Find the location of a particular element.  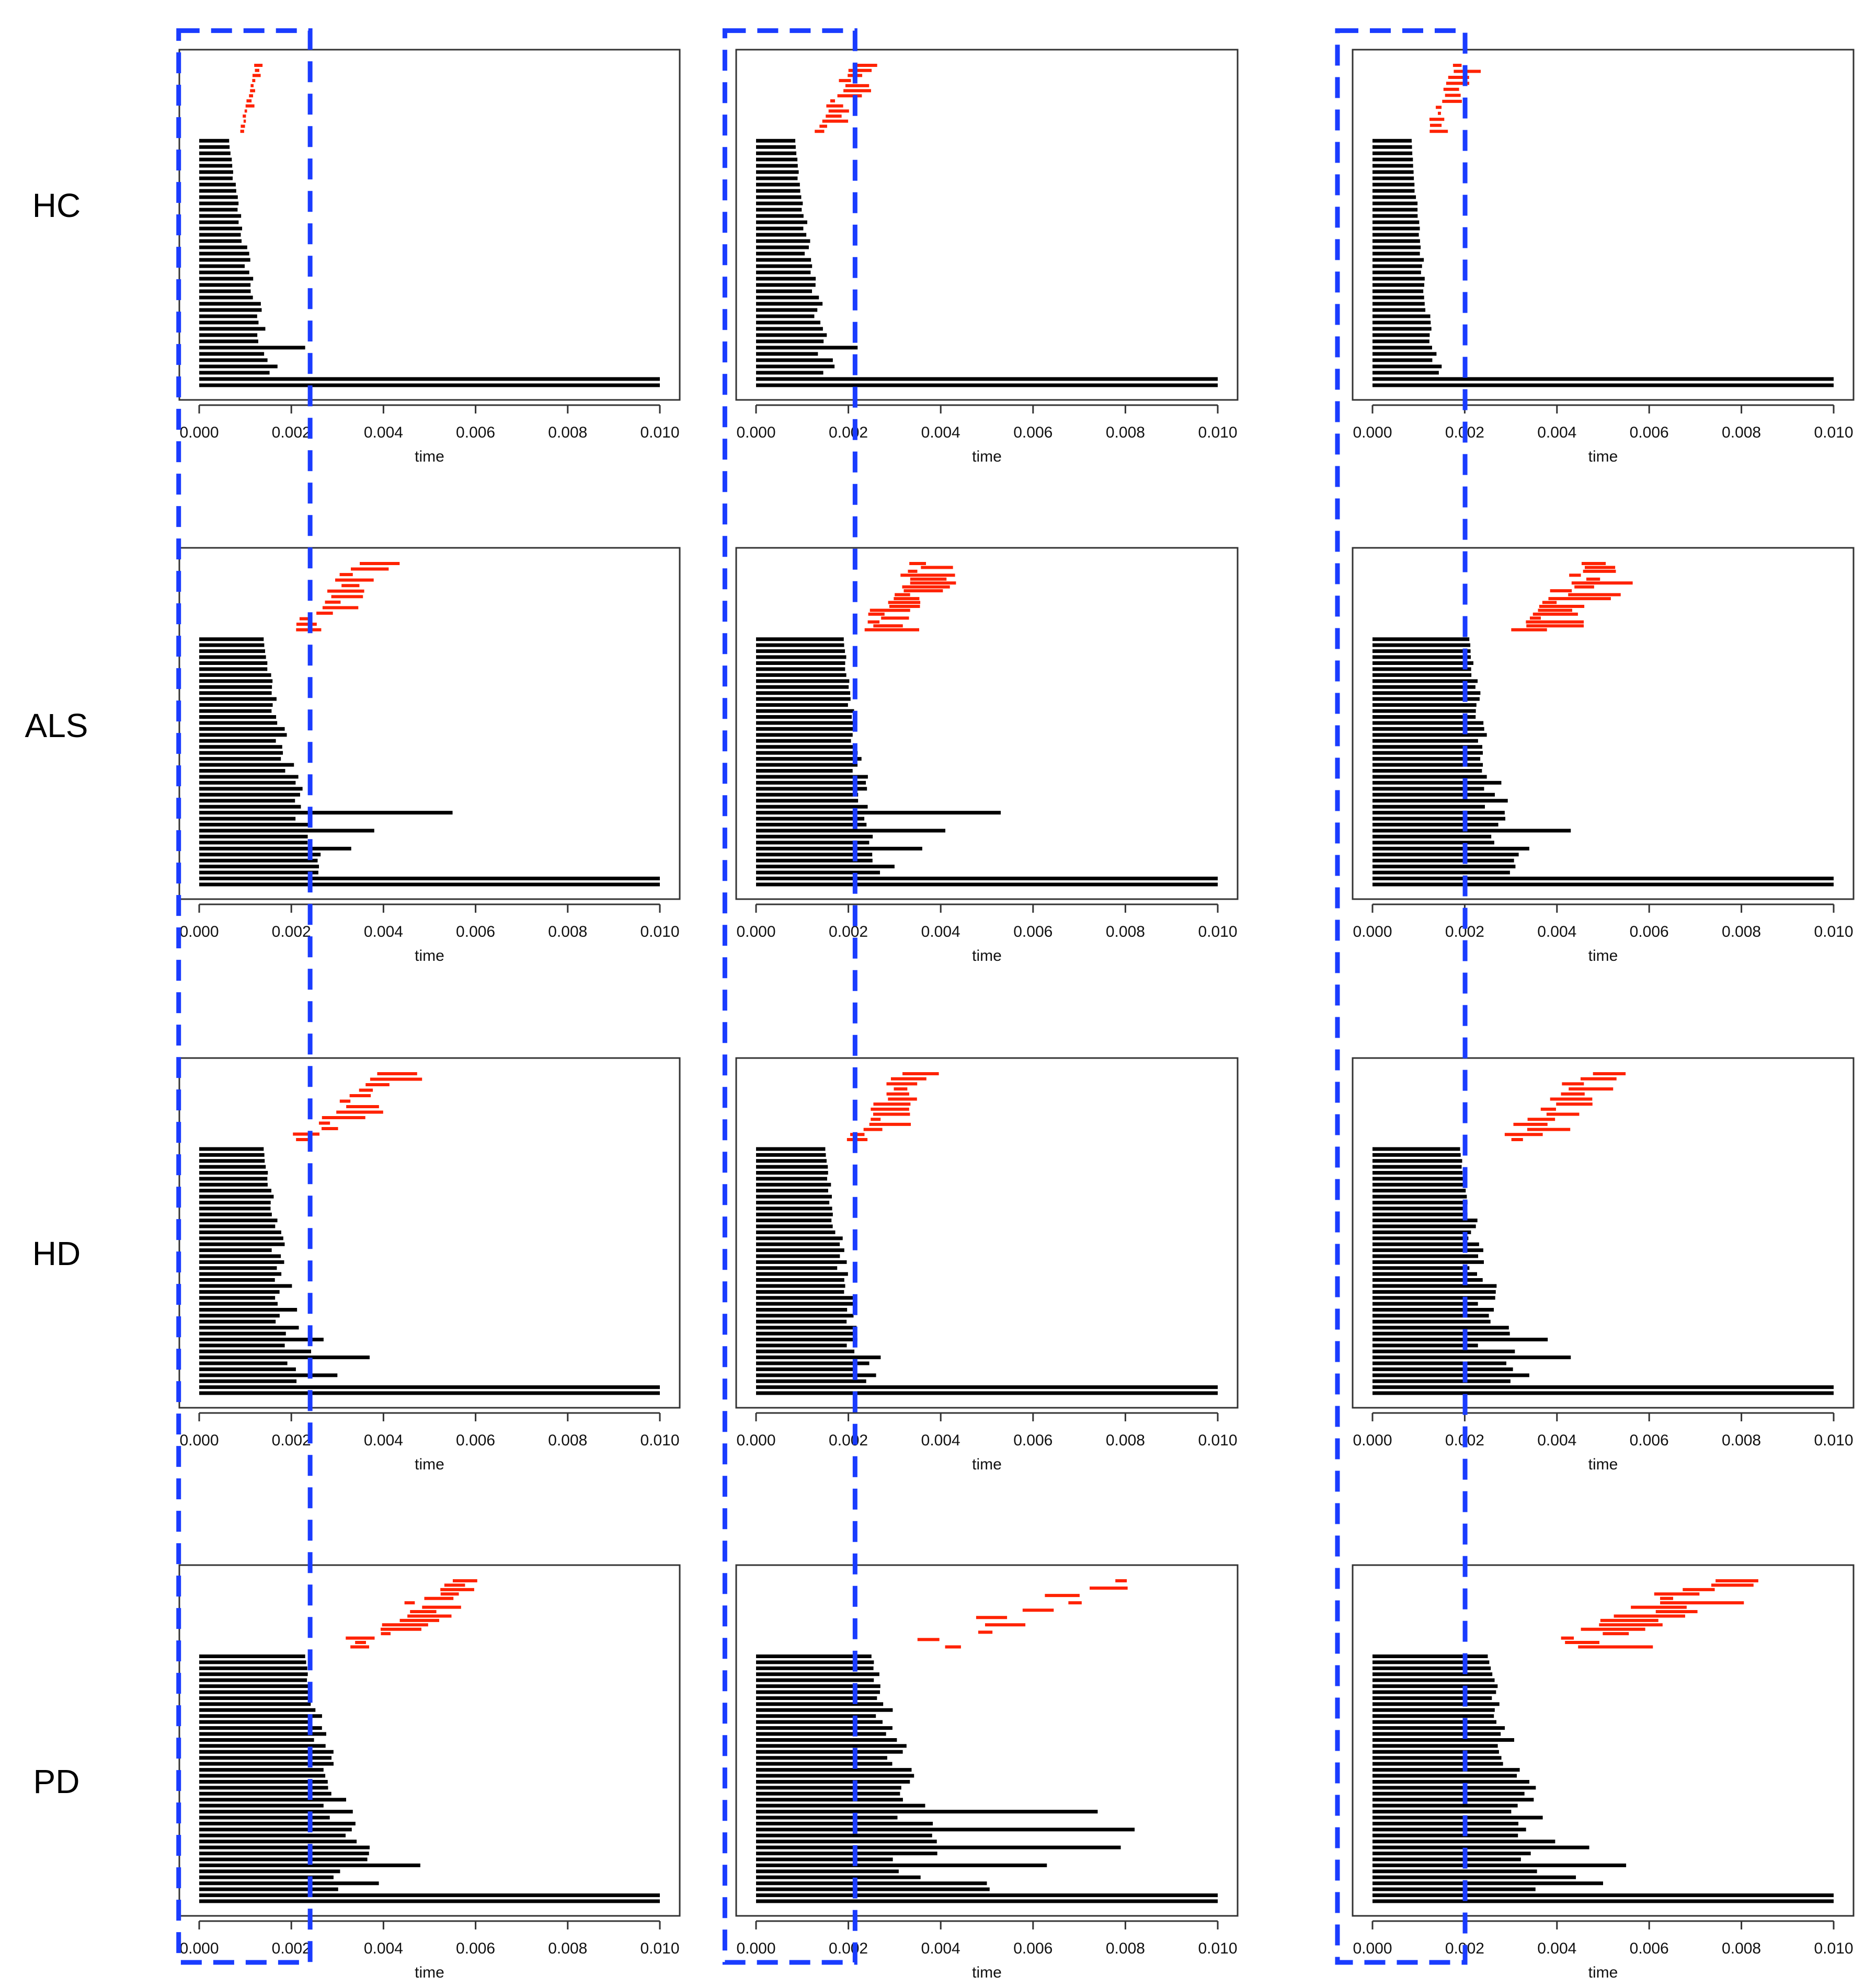

row-label-als: ALS is located at coordinates (56, 725).